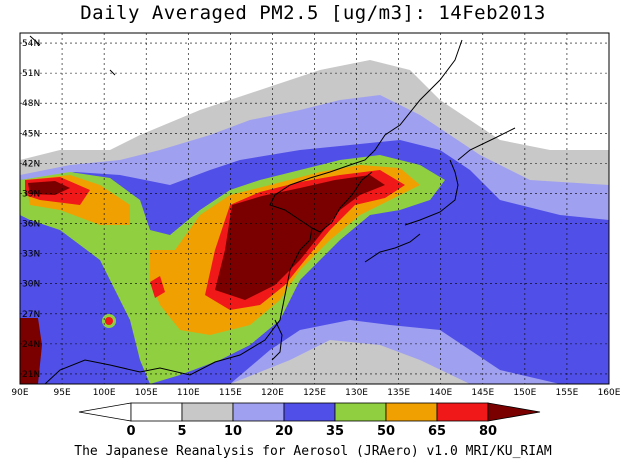 This screenshot has height=466, width=626. I want to click on lat-tick-label: 48N, so click(31, 104).